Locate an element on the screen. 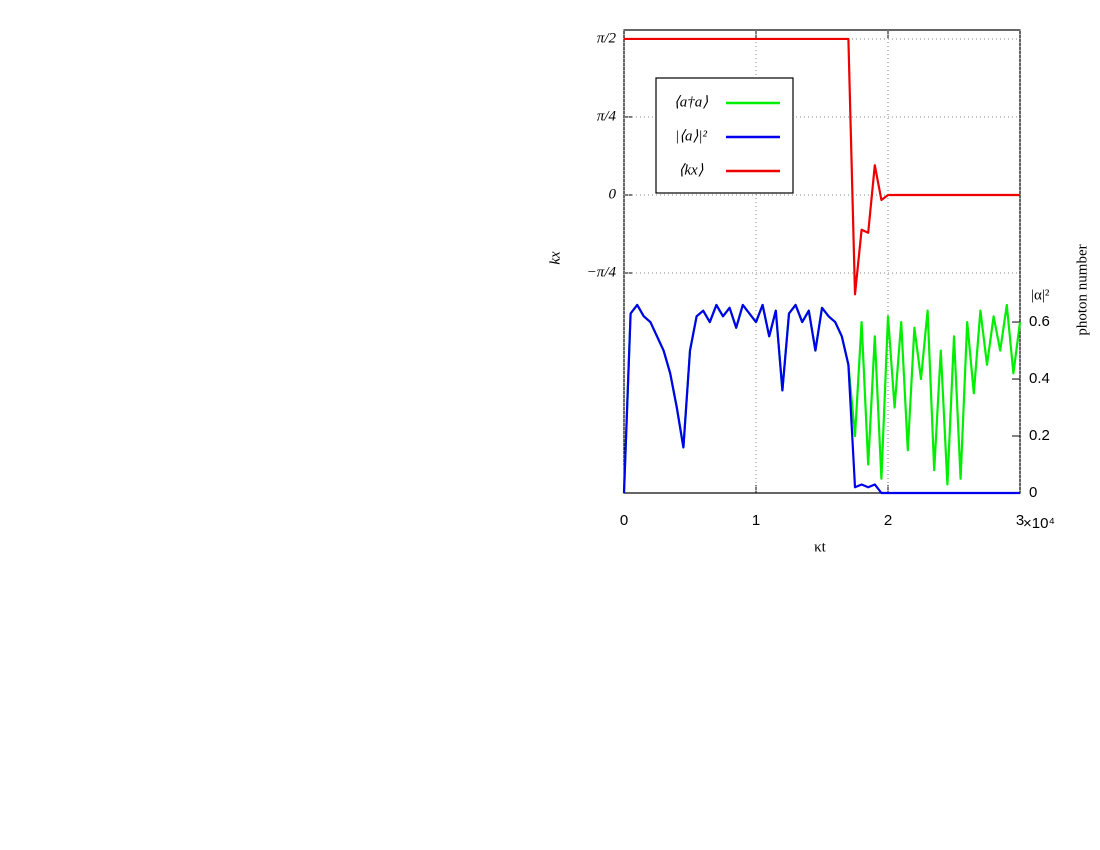 This screenshot has height=850, width=1100. y-tick-label: π/4 is located at coordinates (607, 116).